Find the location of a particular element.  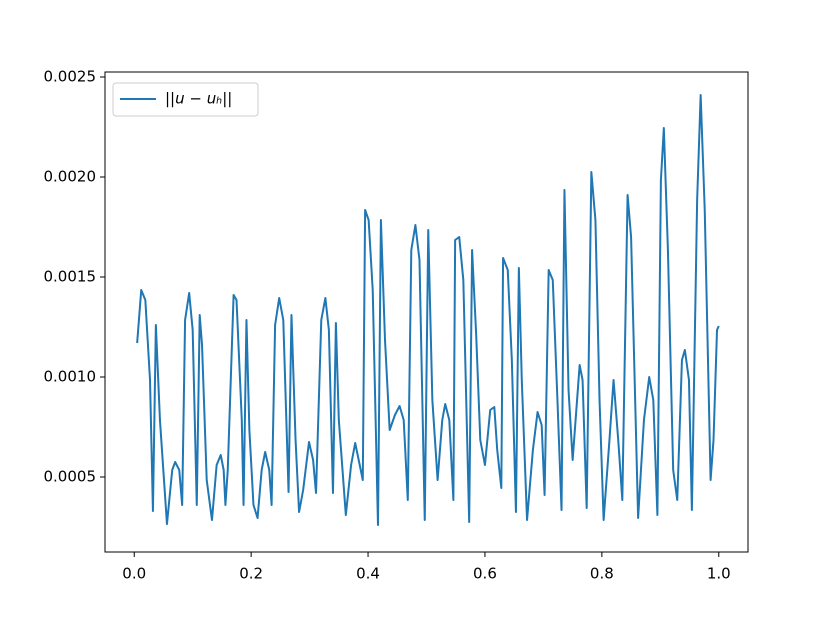

legend-label: ||u − uₕ|| is located at coordinates (198, 99).